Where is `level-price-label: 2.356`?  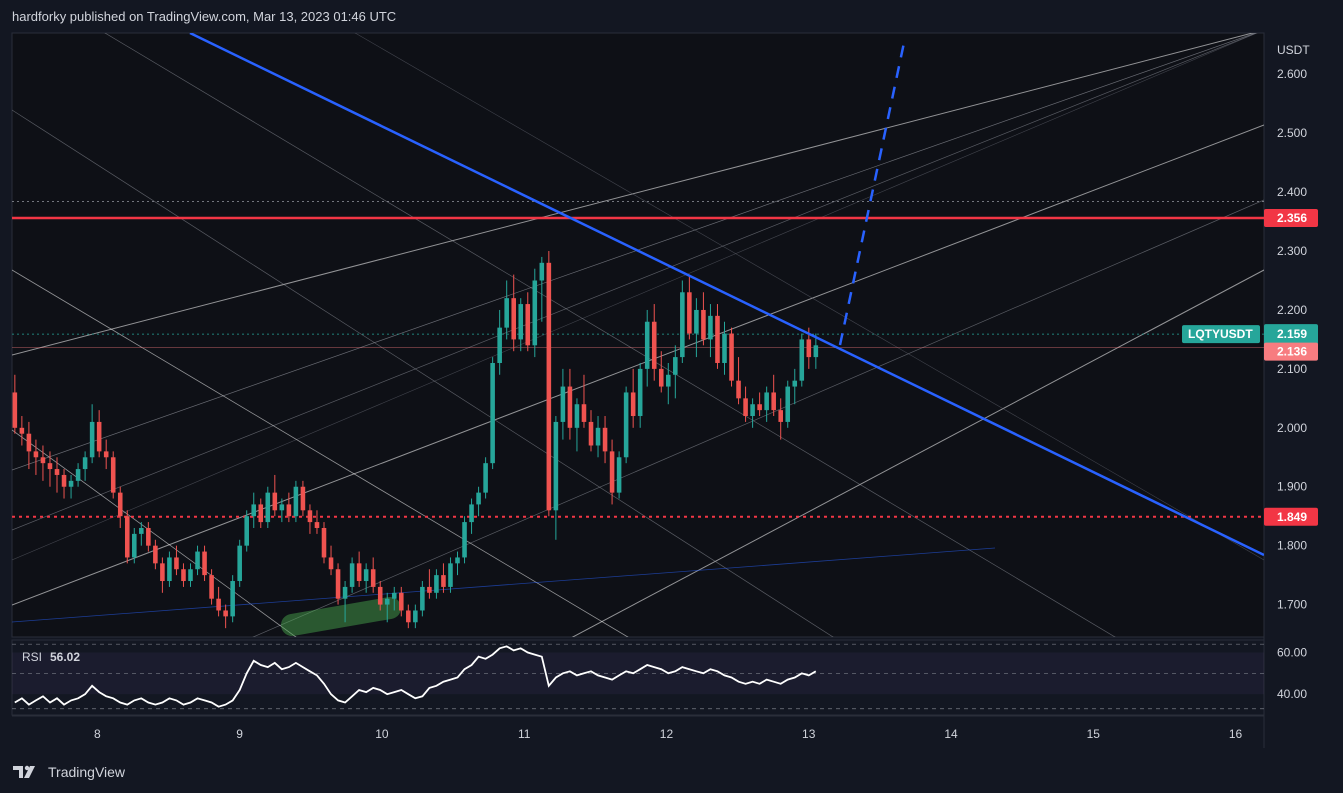 level-price-label: 2.356 is located at coordinates (1292, 218).